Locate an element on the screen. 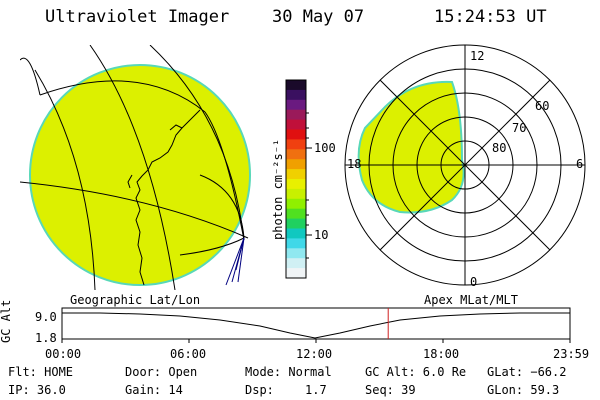  mode-status: Mode: Normal is located at coordinates (288, 372).